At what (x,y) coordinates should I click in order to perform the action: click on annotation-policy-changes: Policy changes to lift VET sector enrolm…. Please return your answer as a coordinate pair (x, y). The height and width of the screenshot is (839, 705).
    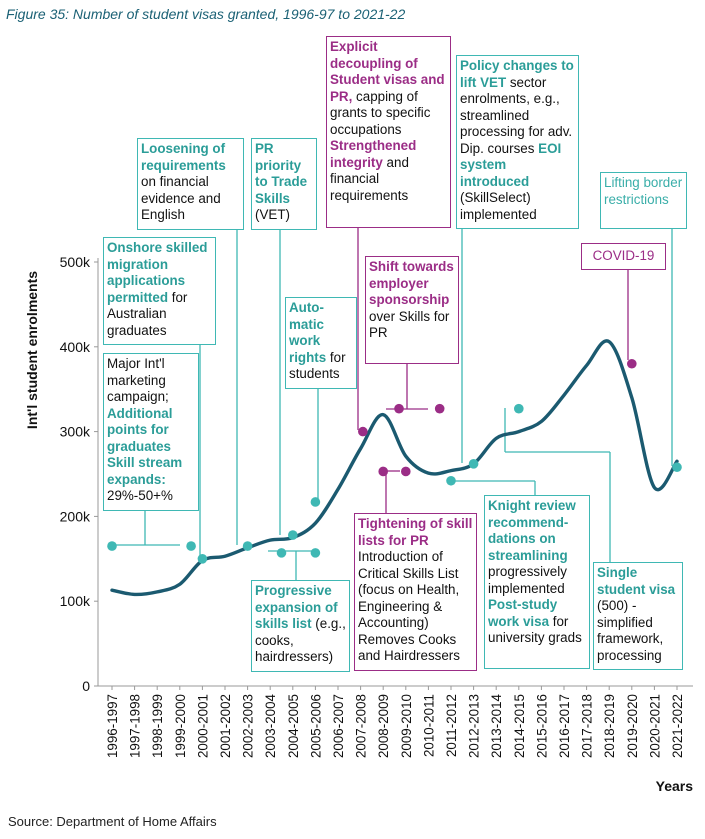
    Looking at the image, I should click on (517, 142).